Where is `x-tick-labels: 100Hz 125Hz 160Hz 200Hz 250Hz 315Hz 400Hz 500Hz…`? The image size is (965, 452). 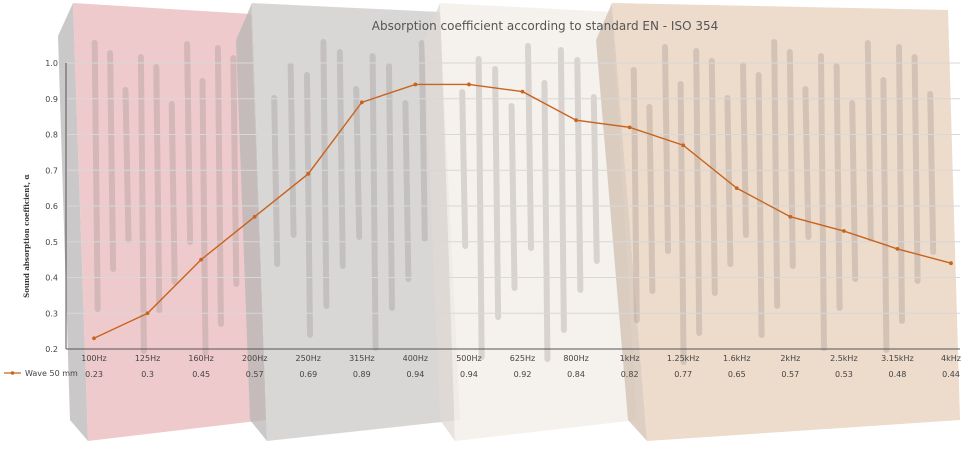
x-tick-labels: 100Hz 125Hz 160Hz 200Hz 250Hz 315Hz 400Hz 500Hz… is located at coordinates (521, 358).